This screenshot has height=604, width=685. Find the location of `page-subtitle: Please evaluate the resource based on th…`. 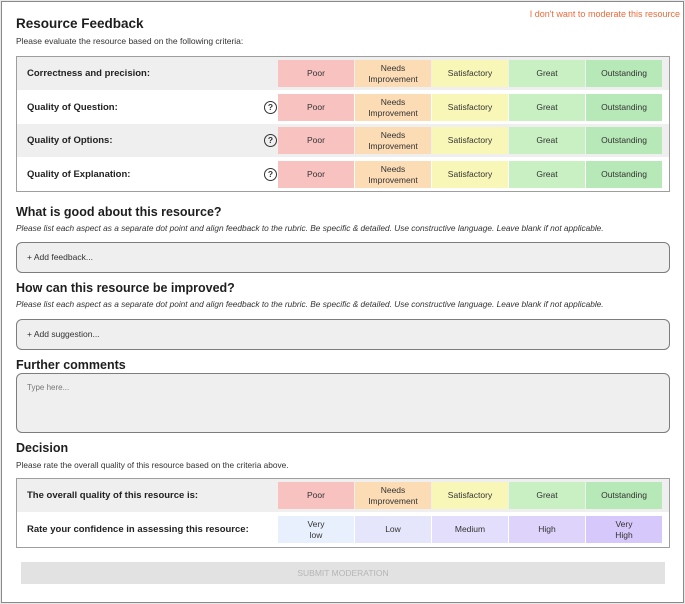

page-subtitle: Please evaluate the resource based on th… is located at coordinates (130, 41).